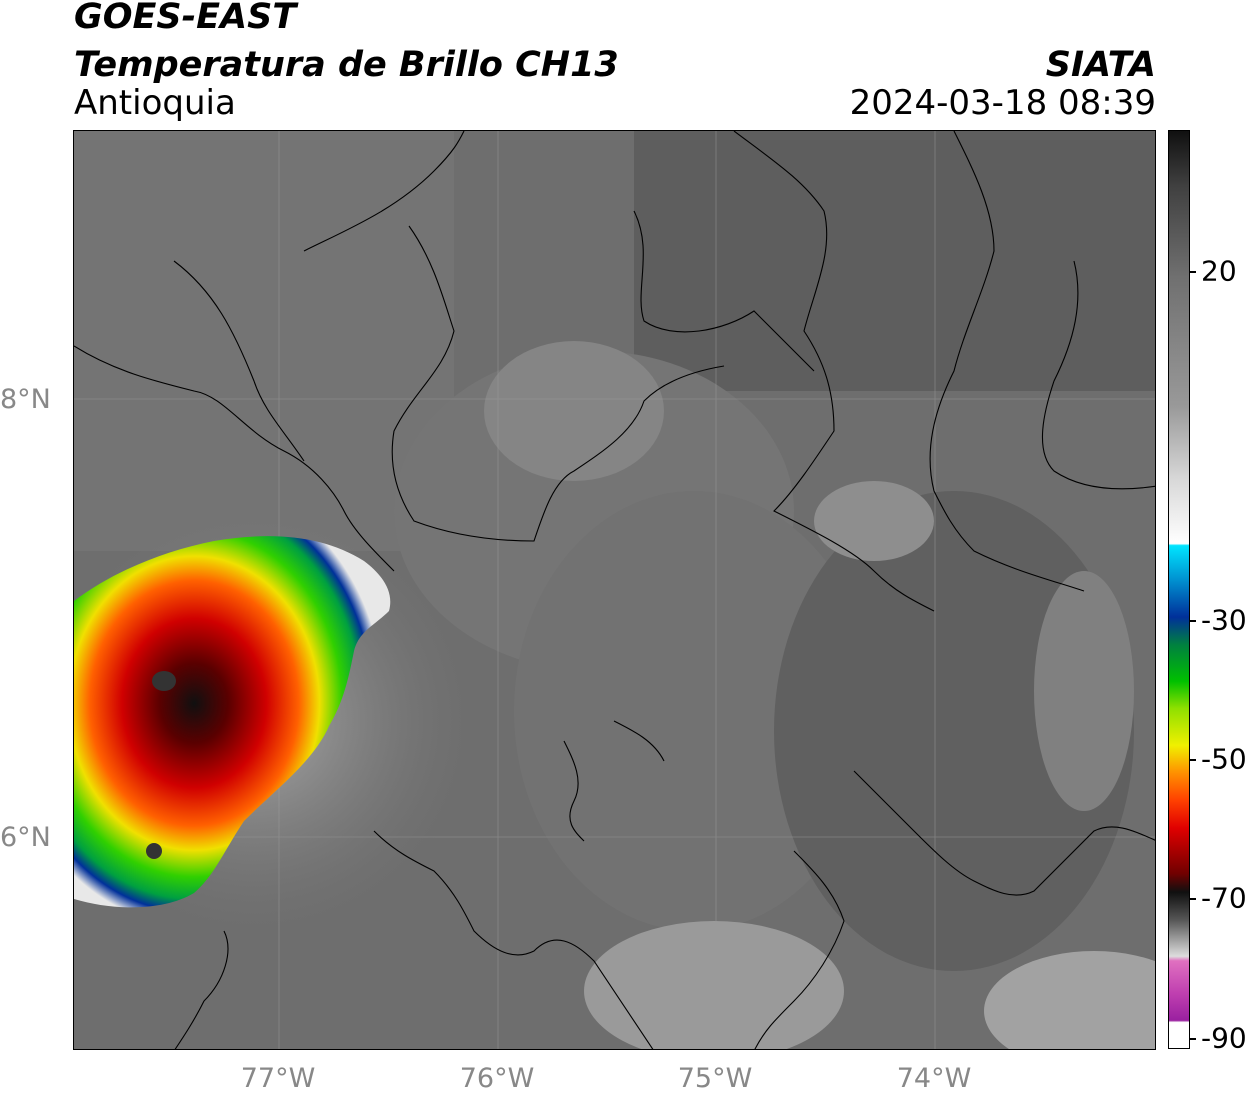  Describe the element at coordinates (155, 103) in the screenshot. I see `region-label: Antioquia` at that location.